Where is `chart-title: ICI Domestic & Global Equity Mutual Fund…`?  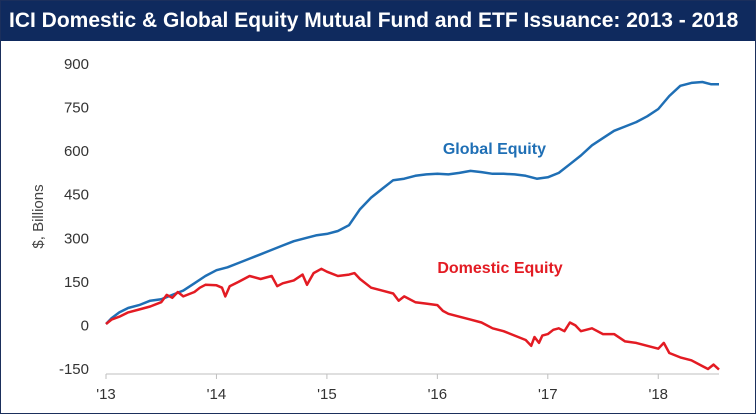
chart-title: ICI Domestic & Global Equity Mutual Fund… is located at coordinates (378, 21).